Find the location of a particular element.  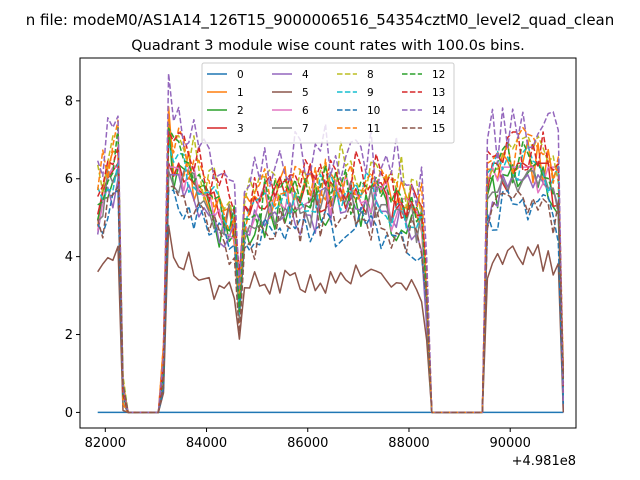

legend-label-0: 0 is located at coordinates (240, 75).